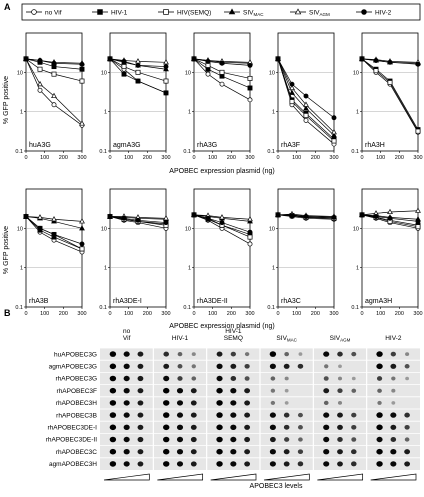  I want to click on x-axis-label-top: APOBEC expression plasmid (ng), so click(221, 171).